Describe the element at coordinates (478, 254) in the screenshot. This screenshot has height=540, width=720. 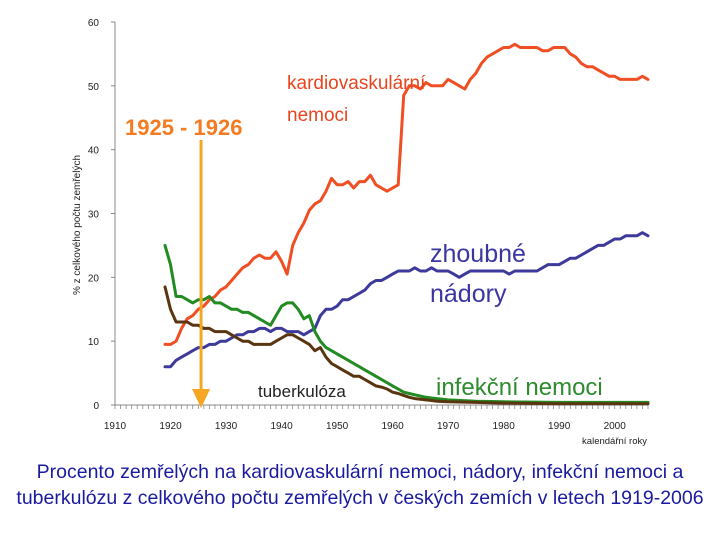
I see `nadory-series-label-line1: zhoubné` at that location.